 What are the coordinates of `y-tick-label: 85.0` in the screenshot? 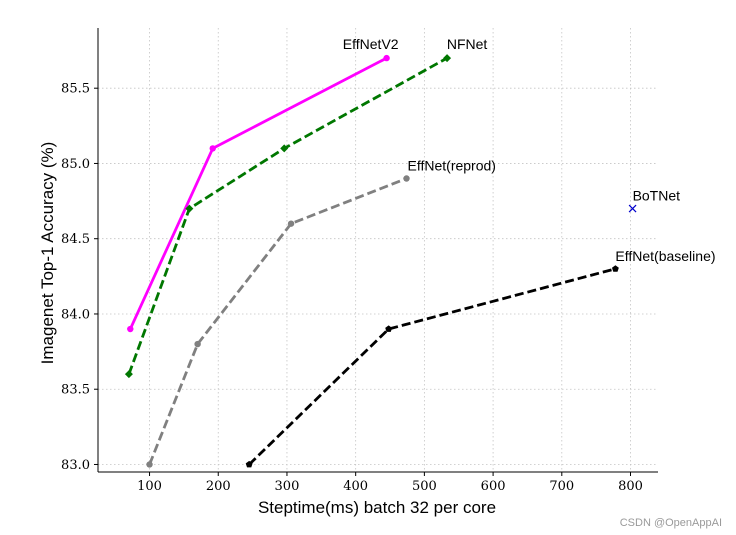 It's located at (75, 164).